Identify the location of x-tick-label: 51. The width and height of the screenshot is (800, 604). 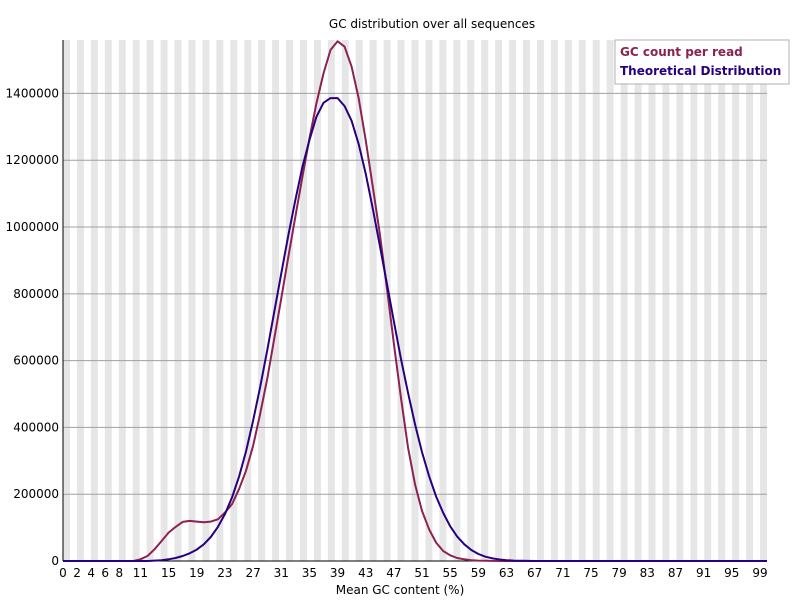
(421, 573).